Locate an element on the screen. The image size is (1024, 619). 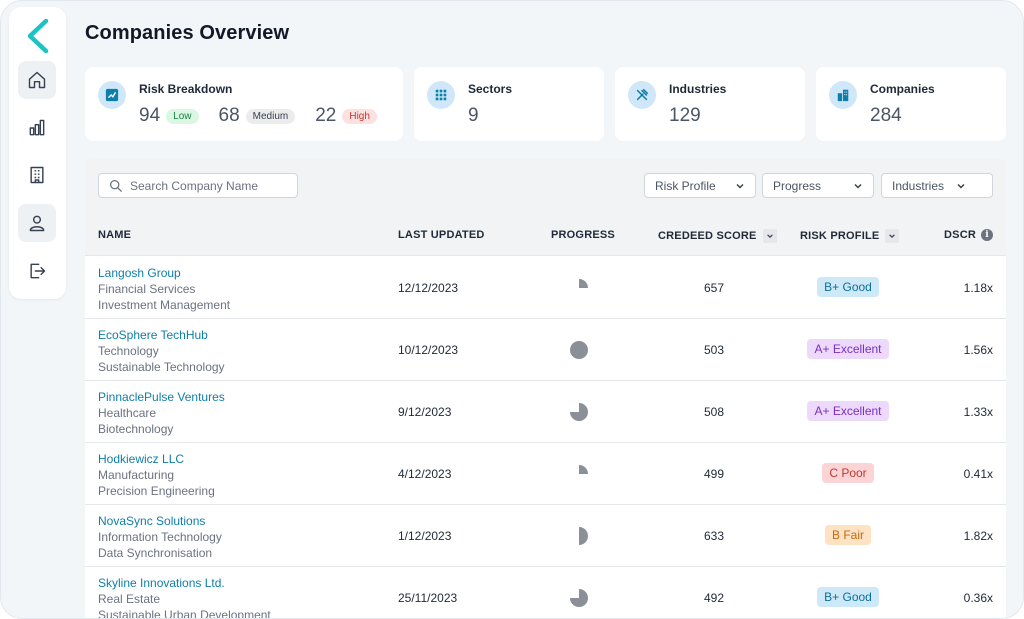
companies-card: Companies 284 is located at coordinates (911, 104).